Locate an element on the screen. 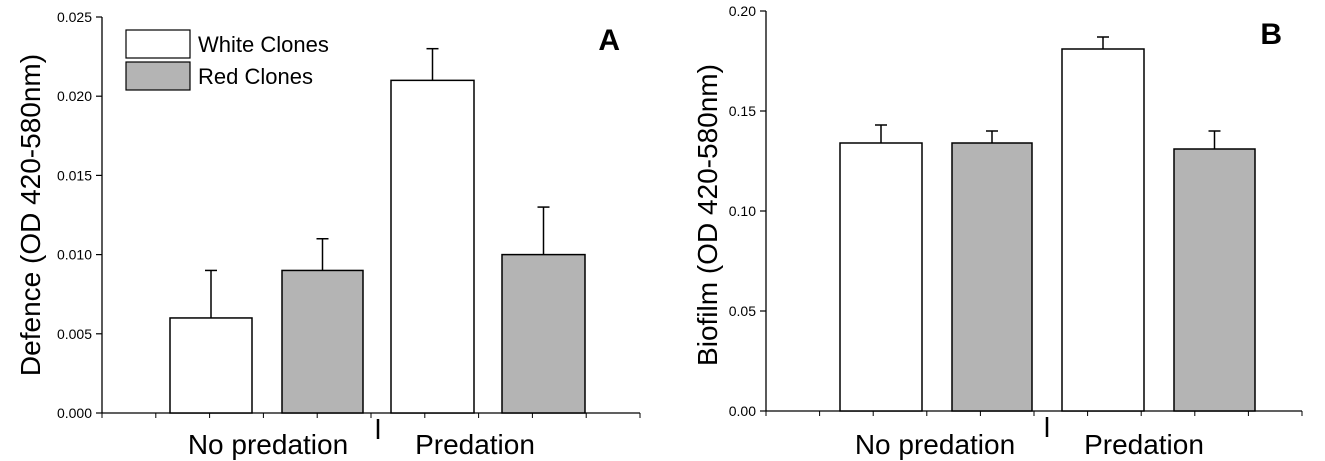  y-tick-label: 0.005 is located at coordinates (74, 334).